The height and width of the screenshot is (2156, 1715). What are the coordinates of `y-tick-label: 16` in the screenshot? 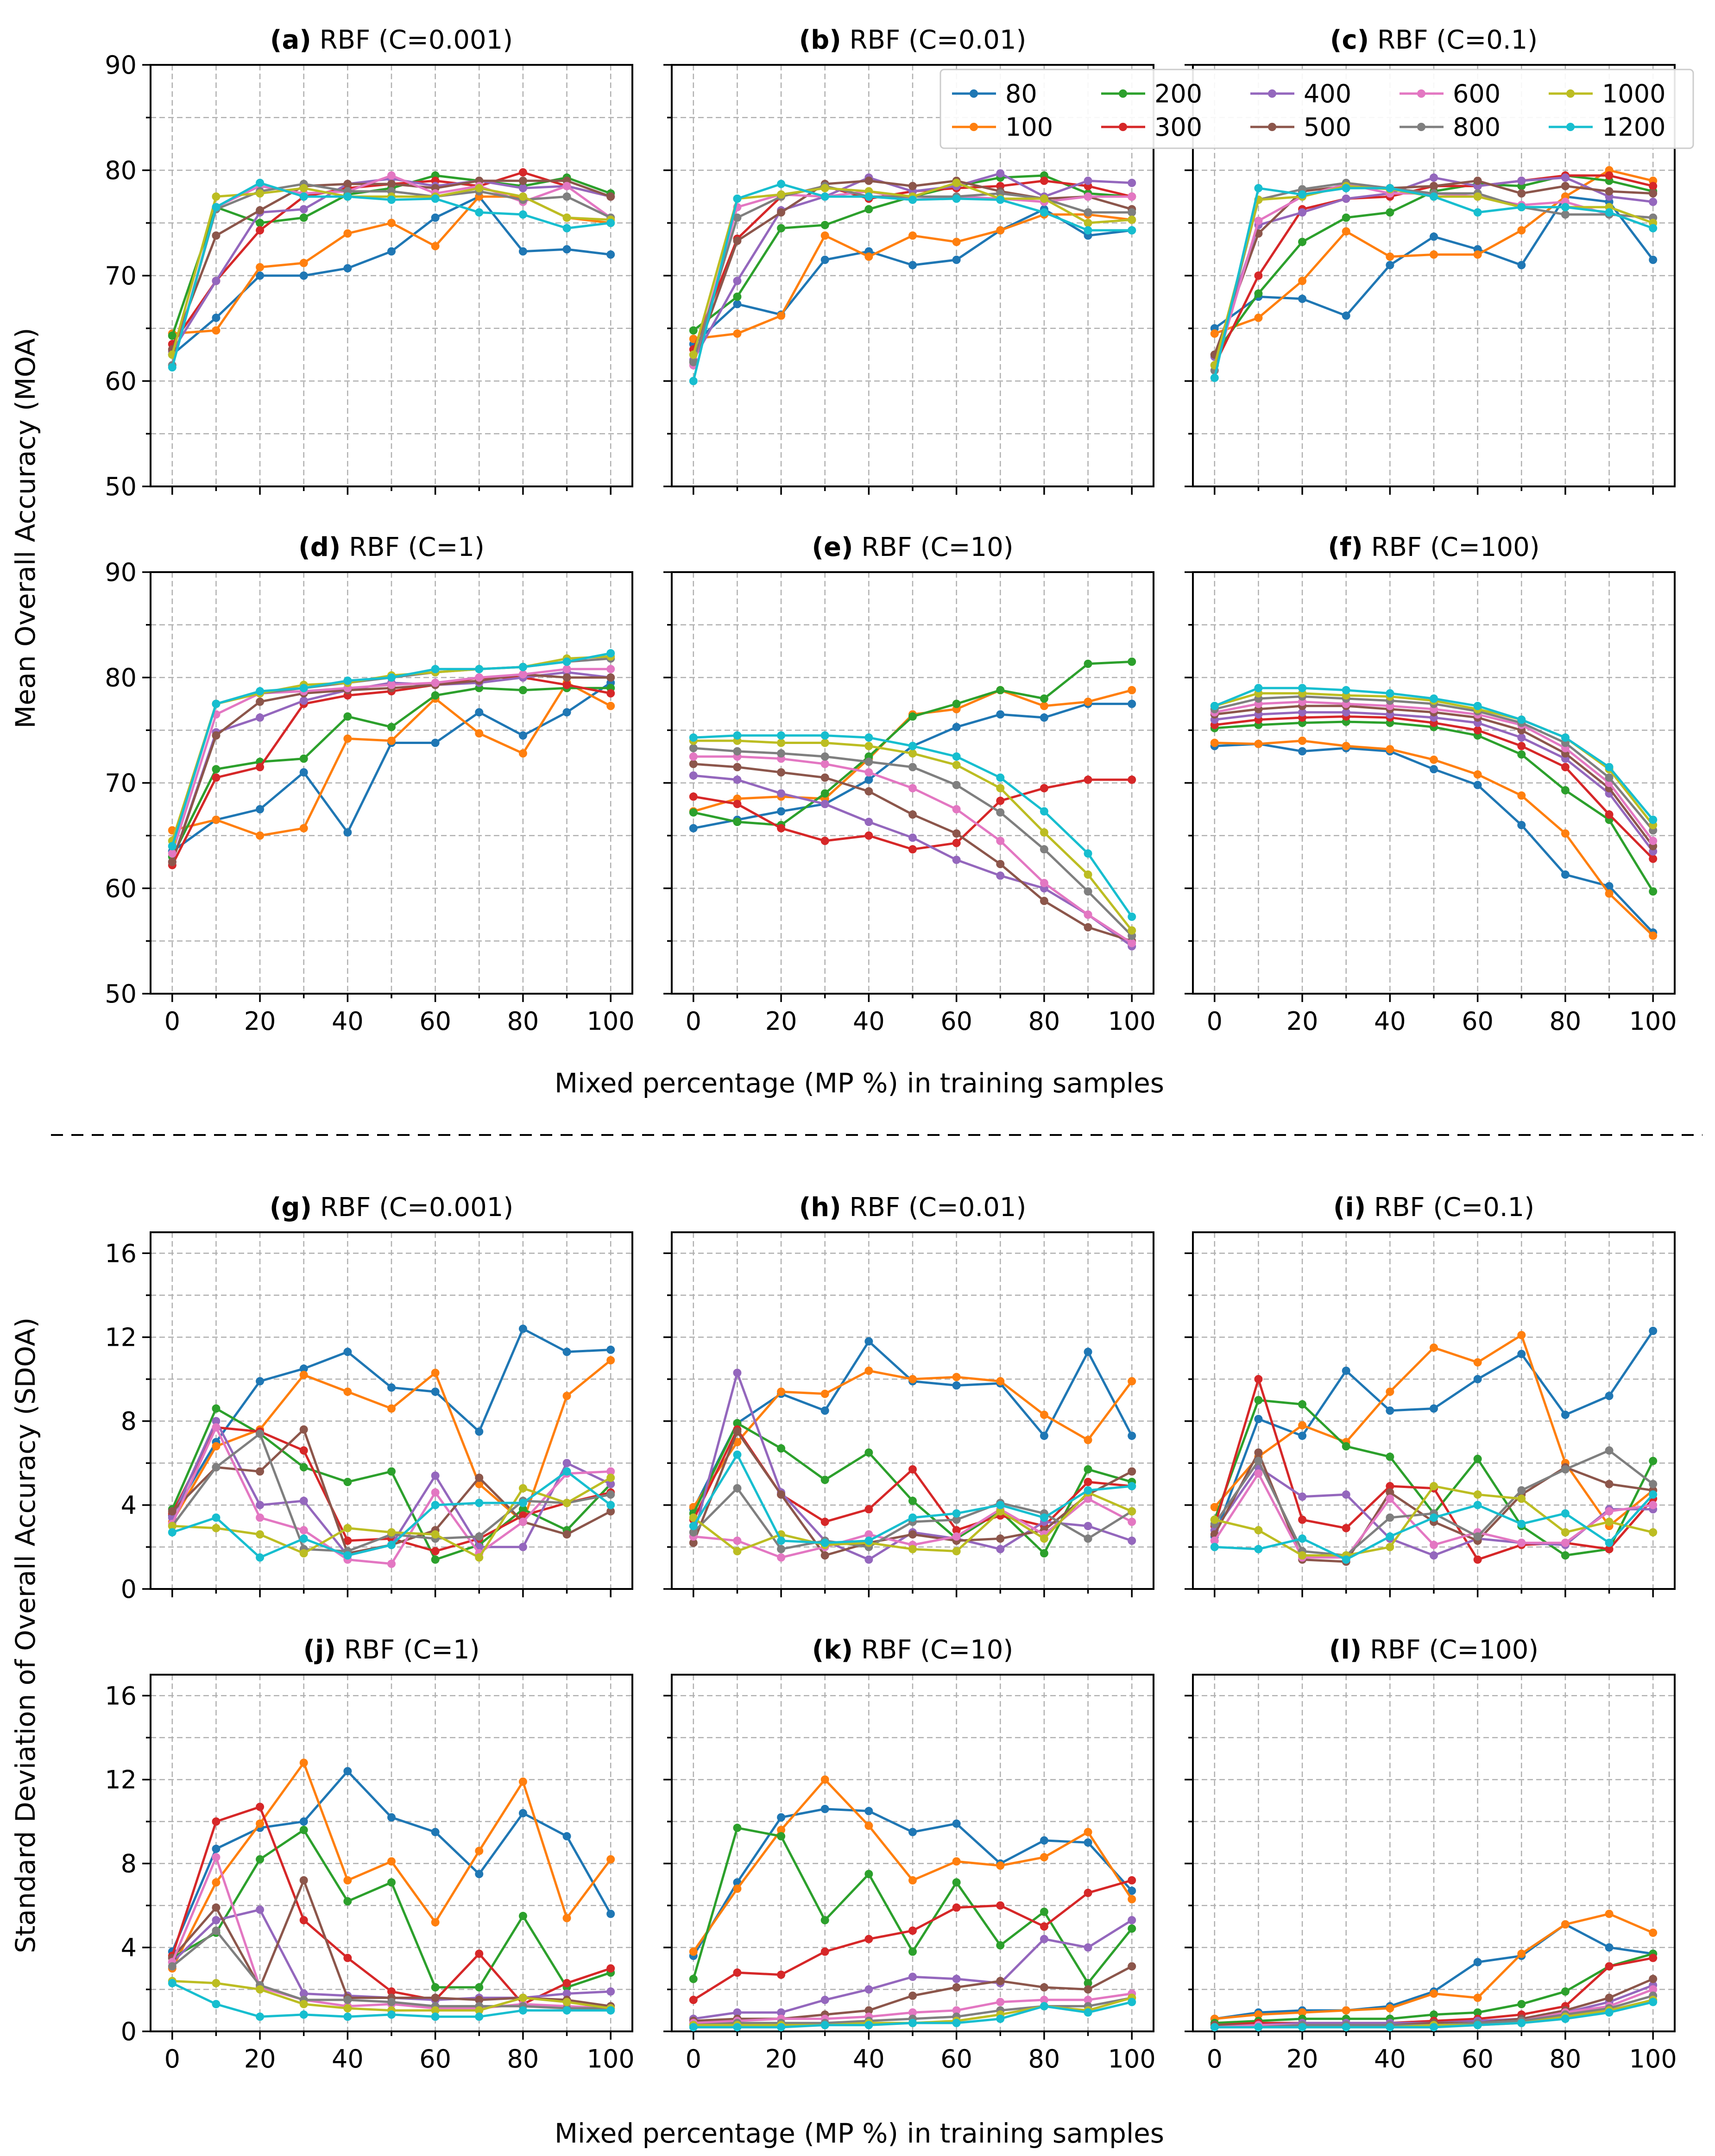 It's located at (121, 1695).